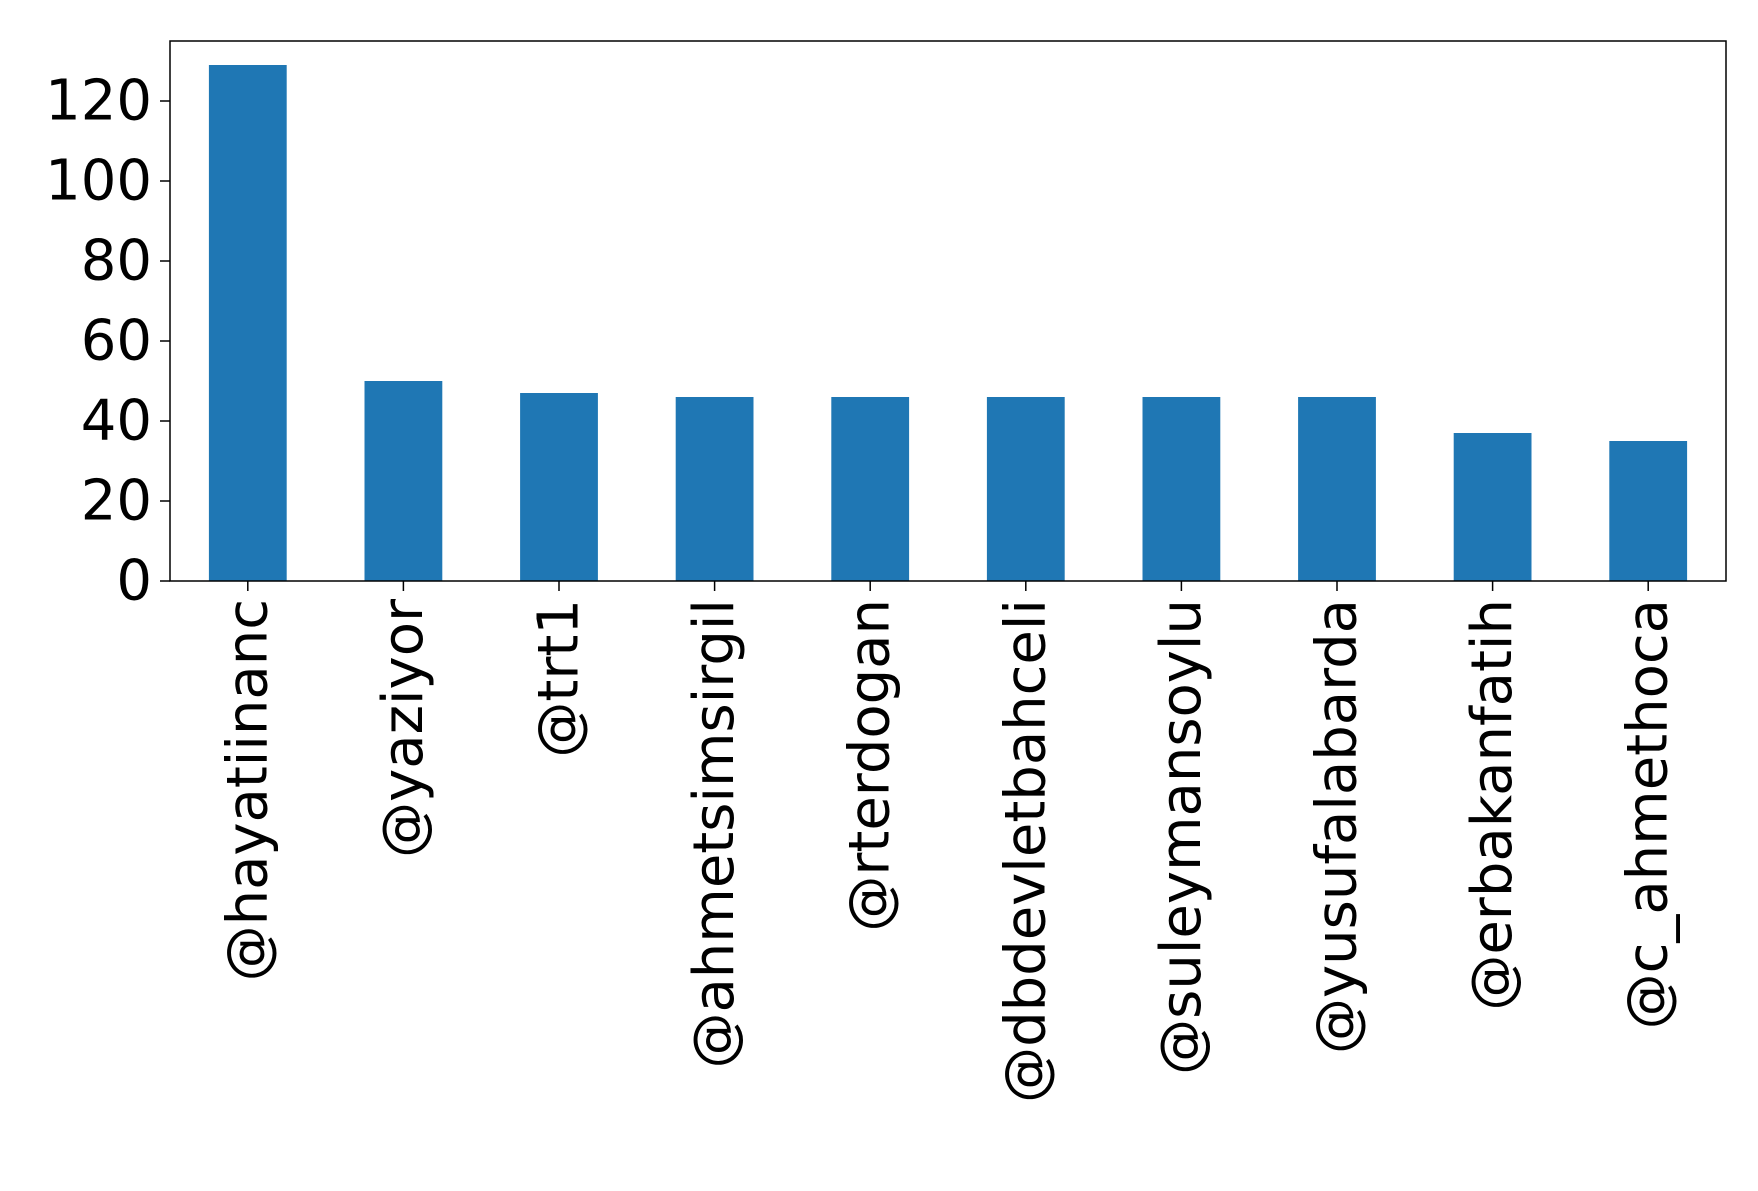 Image resolution: width=1758 pixels, height=1191 pixels. Describe the element at coordinates (559, 678) in the screenshot. I see `x-tick-label: @trt1` at that location.